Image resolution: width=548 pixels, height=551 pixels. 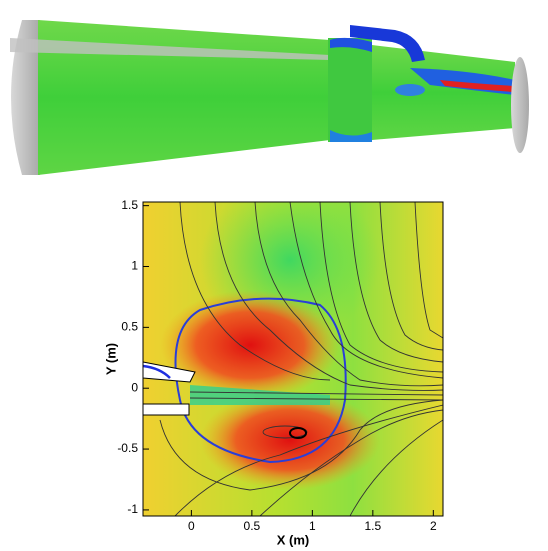 I want to click on x-tick-label: 0.5, so click(x=252, y=526).